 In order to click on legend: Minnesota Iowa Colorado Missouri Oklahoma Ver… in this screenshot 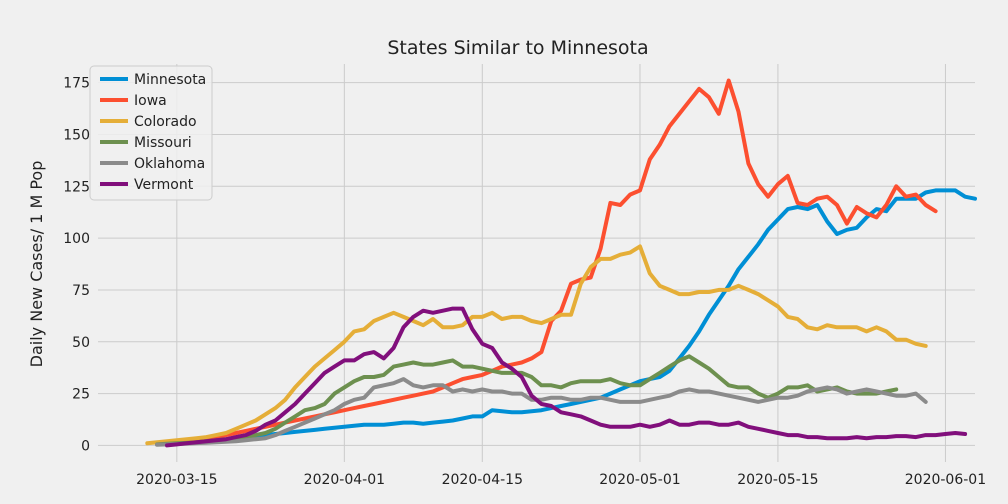, I will do `click(151, 133)`.